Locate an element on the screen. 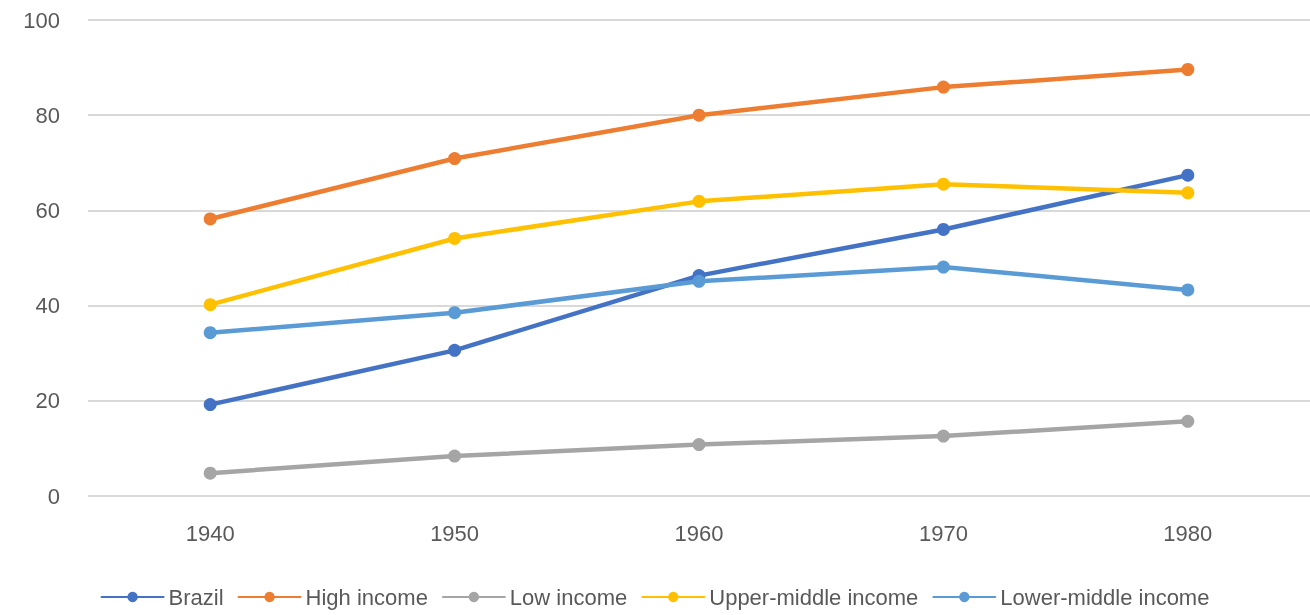 The width and height of the screenshot is (1310, 615). y-tick-label: 60 is located at coordinates (47, 210).